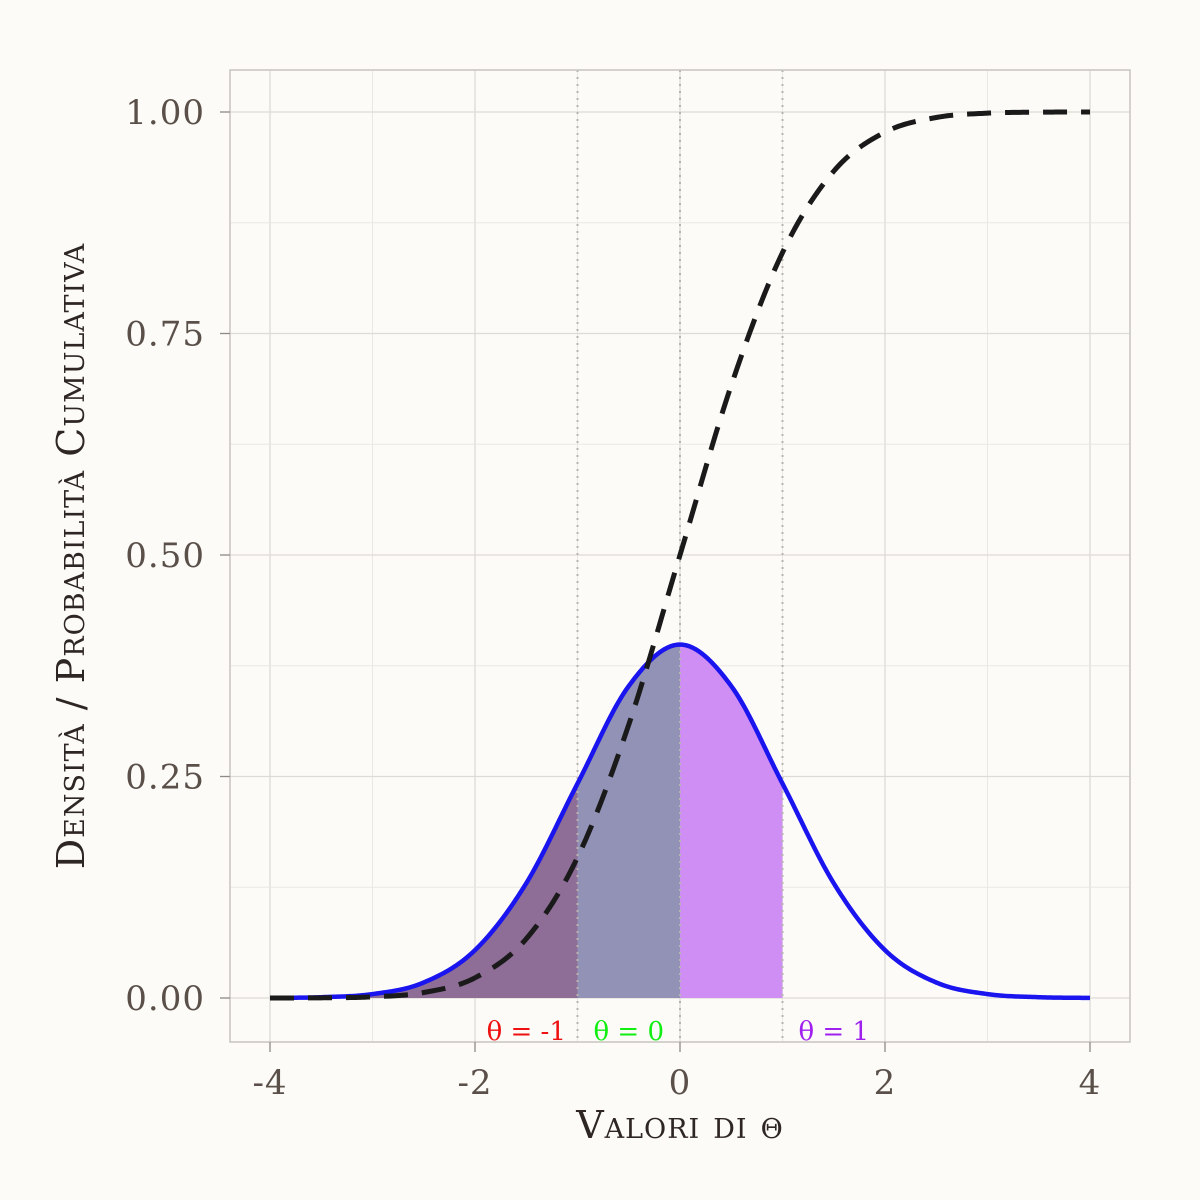 The width and height of the screenshot is (1200, 1200). I want to click on region-label: θ = 0, so click(628, 1032).